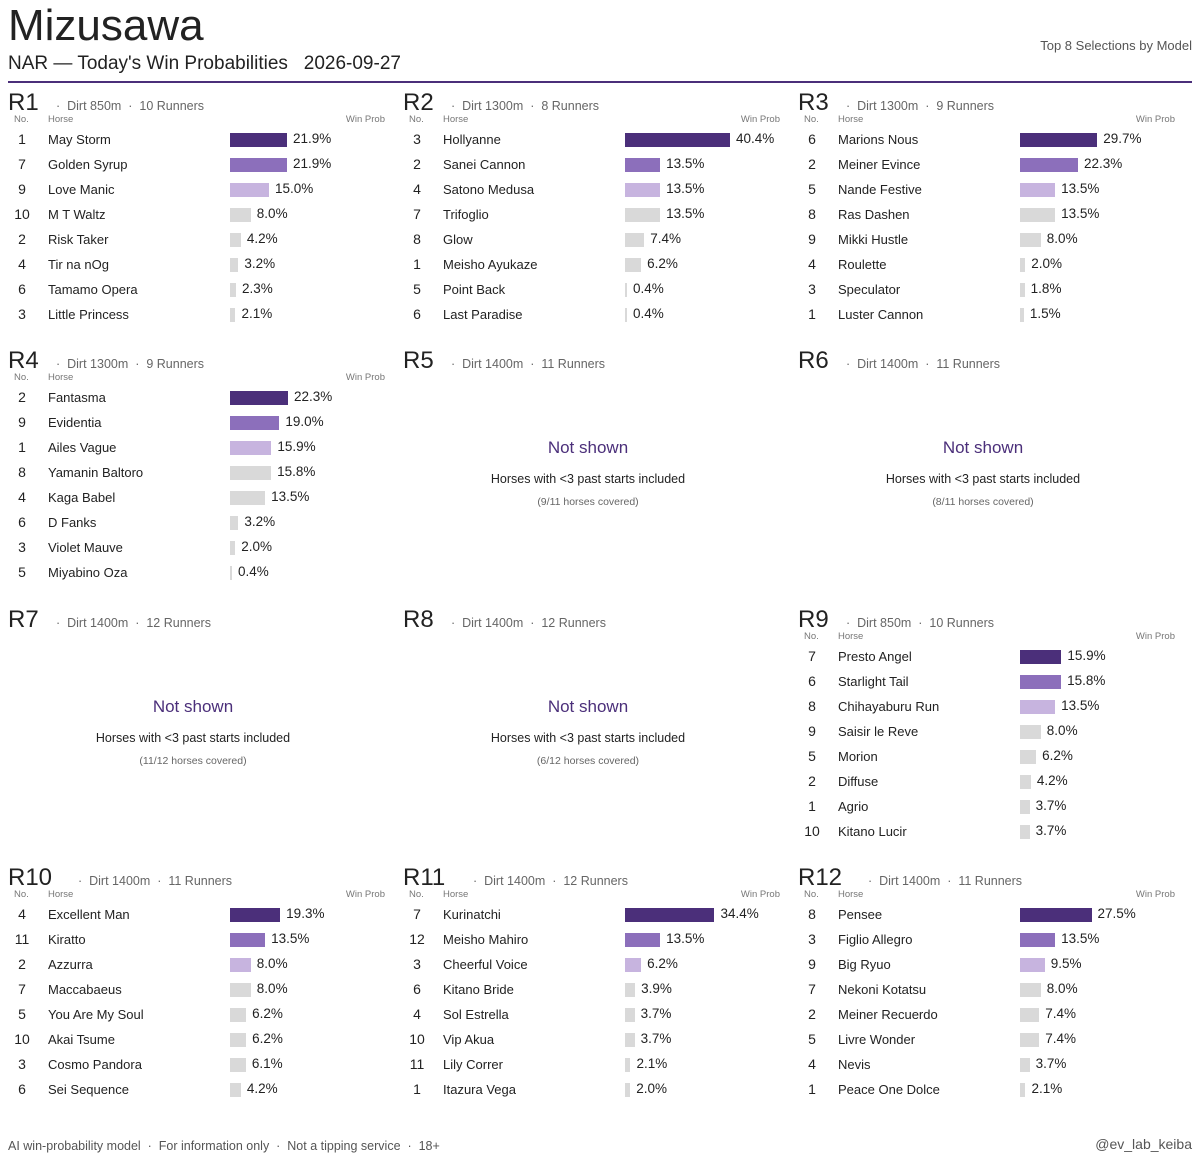 Image resolution: width=1200 pixels, height=1168 pixels. What do you see at coordinates (656, 1038) in the screenshot?
I see `win-prob-label: 3.7%` at bounding box center [656, 1038].